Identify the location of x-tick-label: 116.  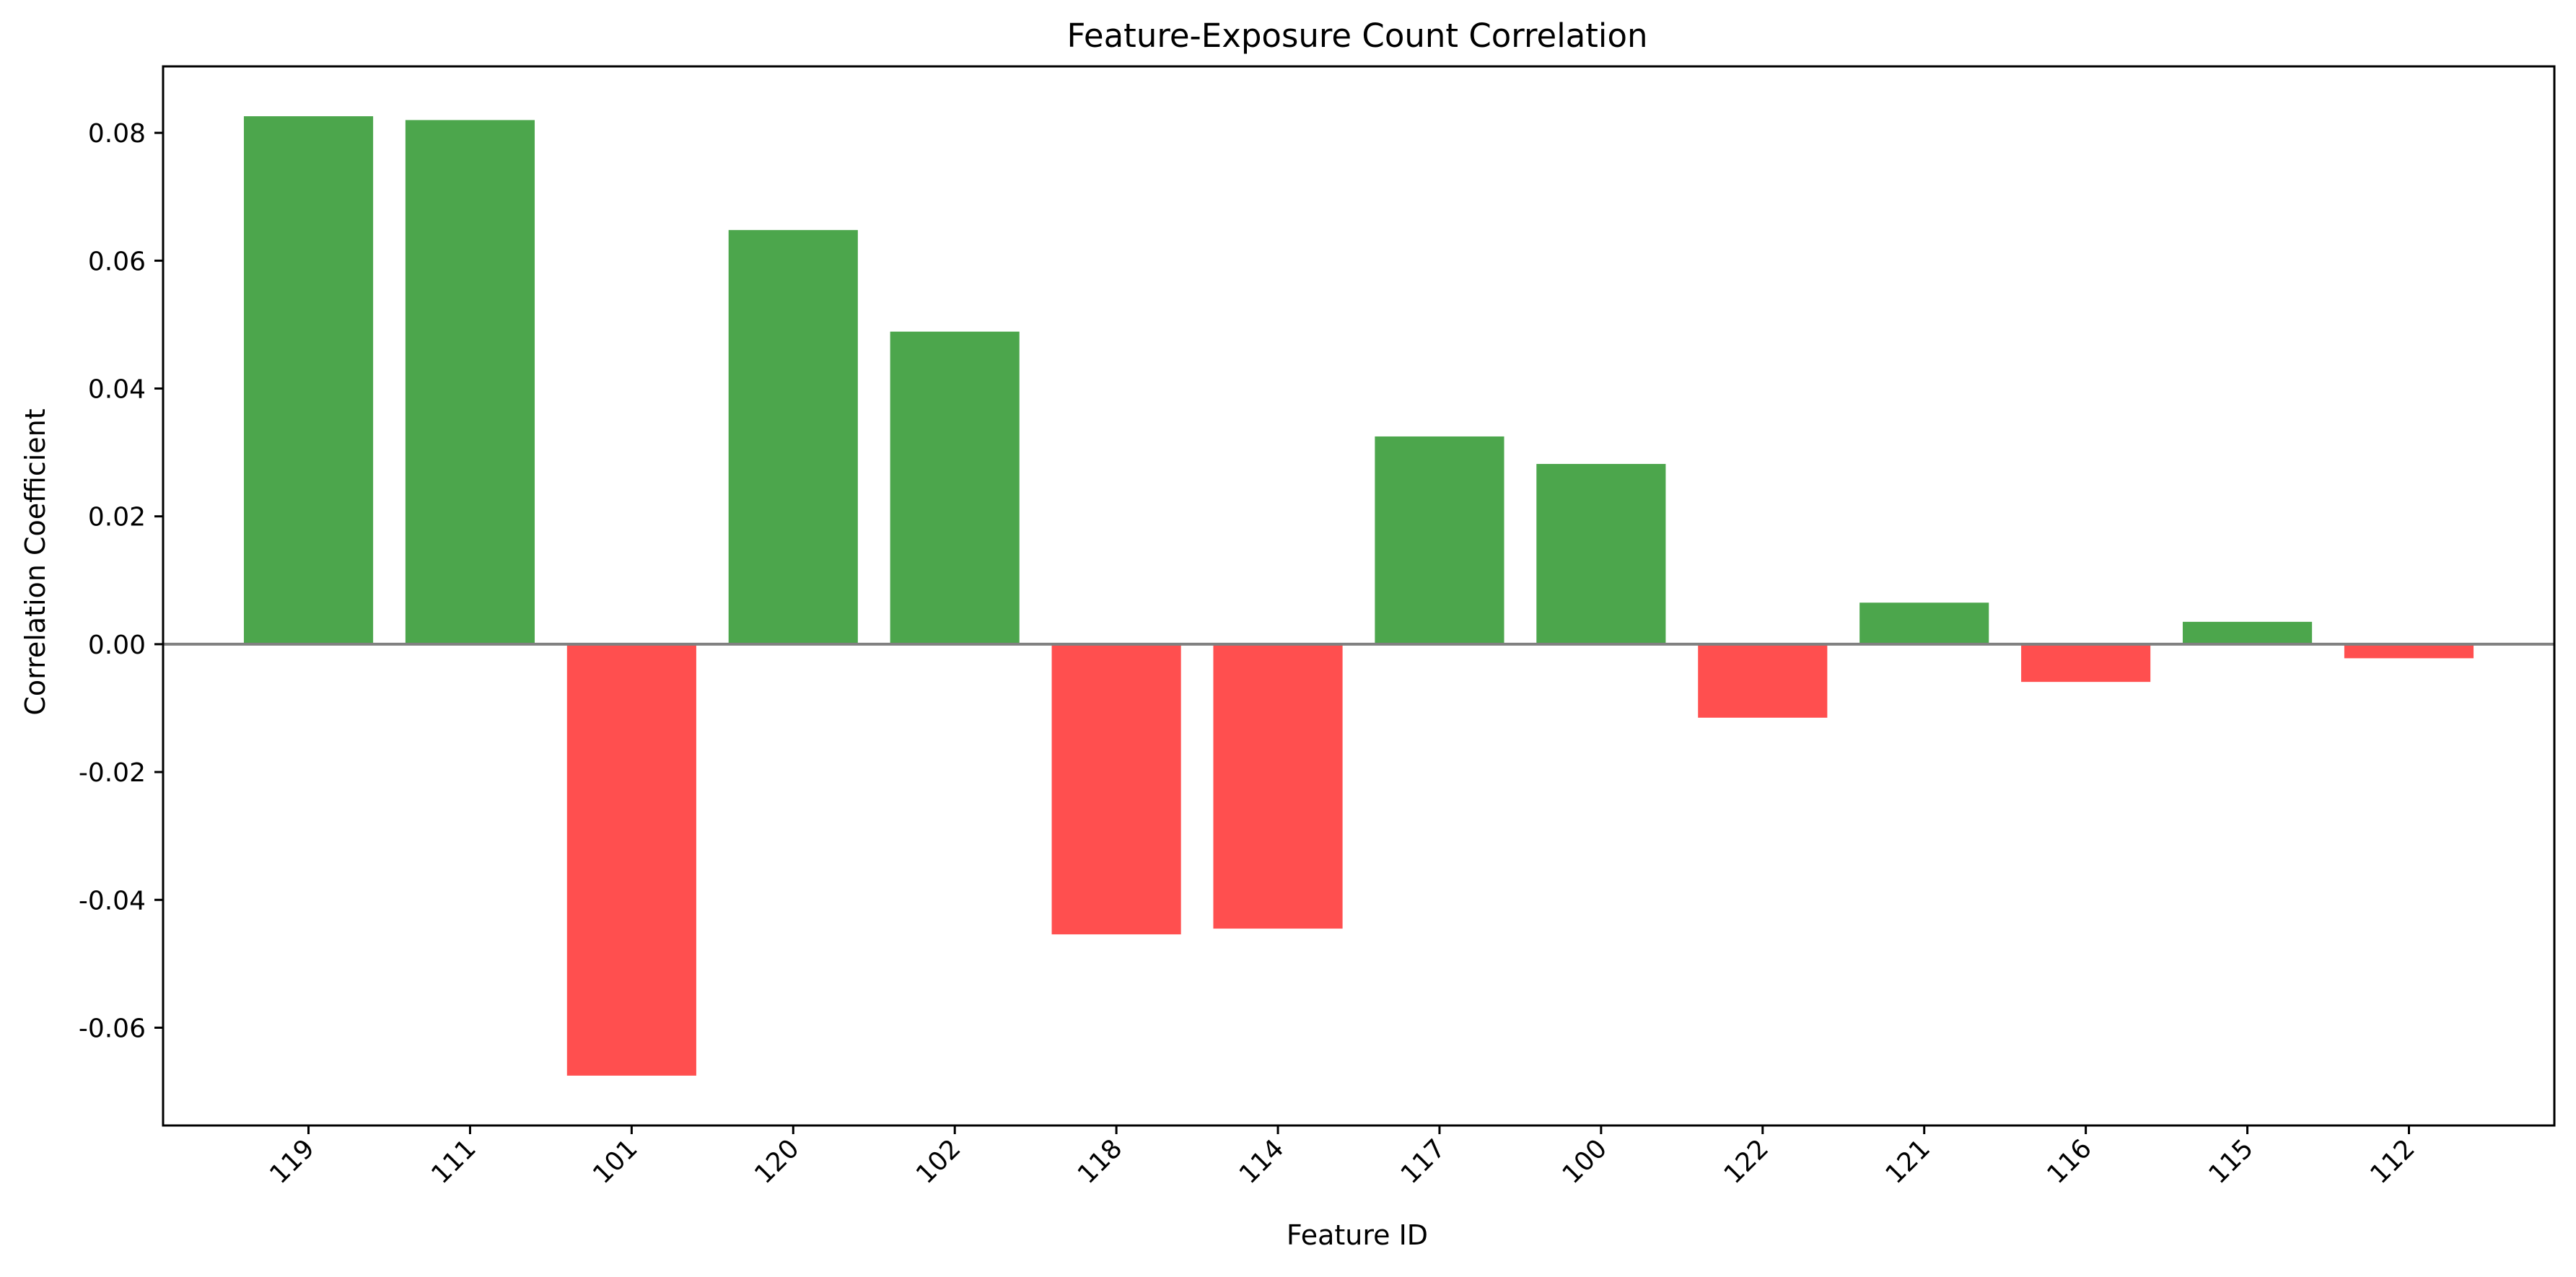
(2069, 1162).